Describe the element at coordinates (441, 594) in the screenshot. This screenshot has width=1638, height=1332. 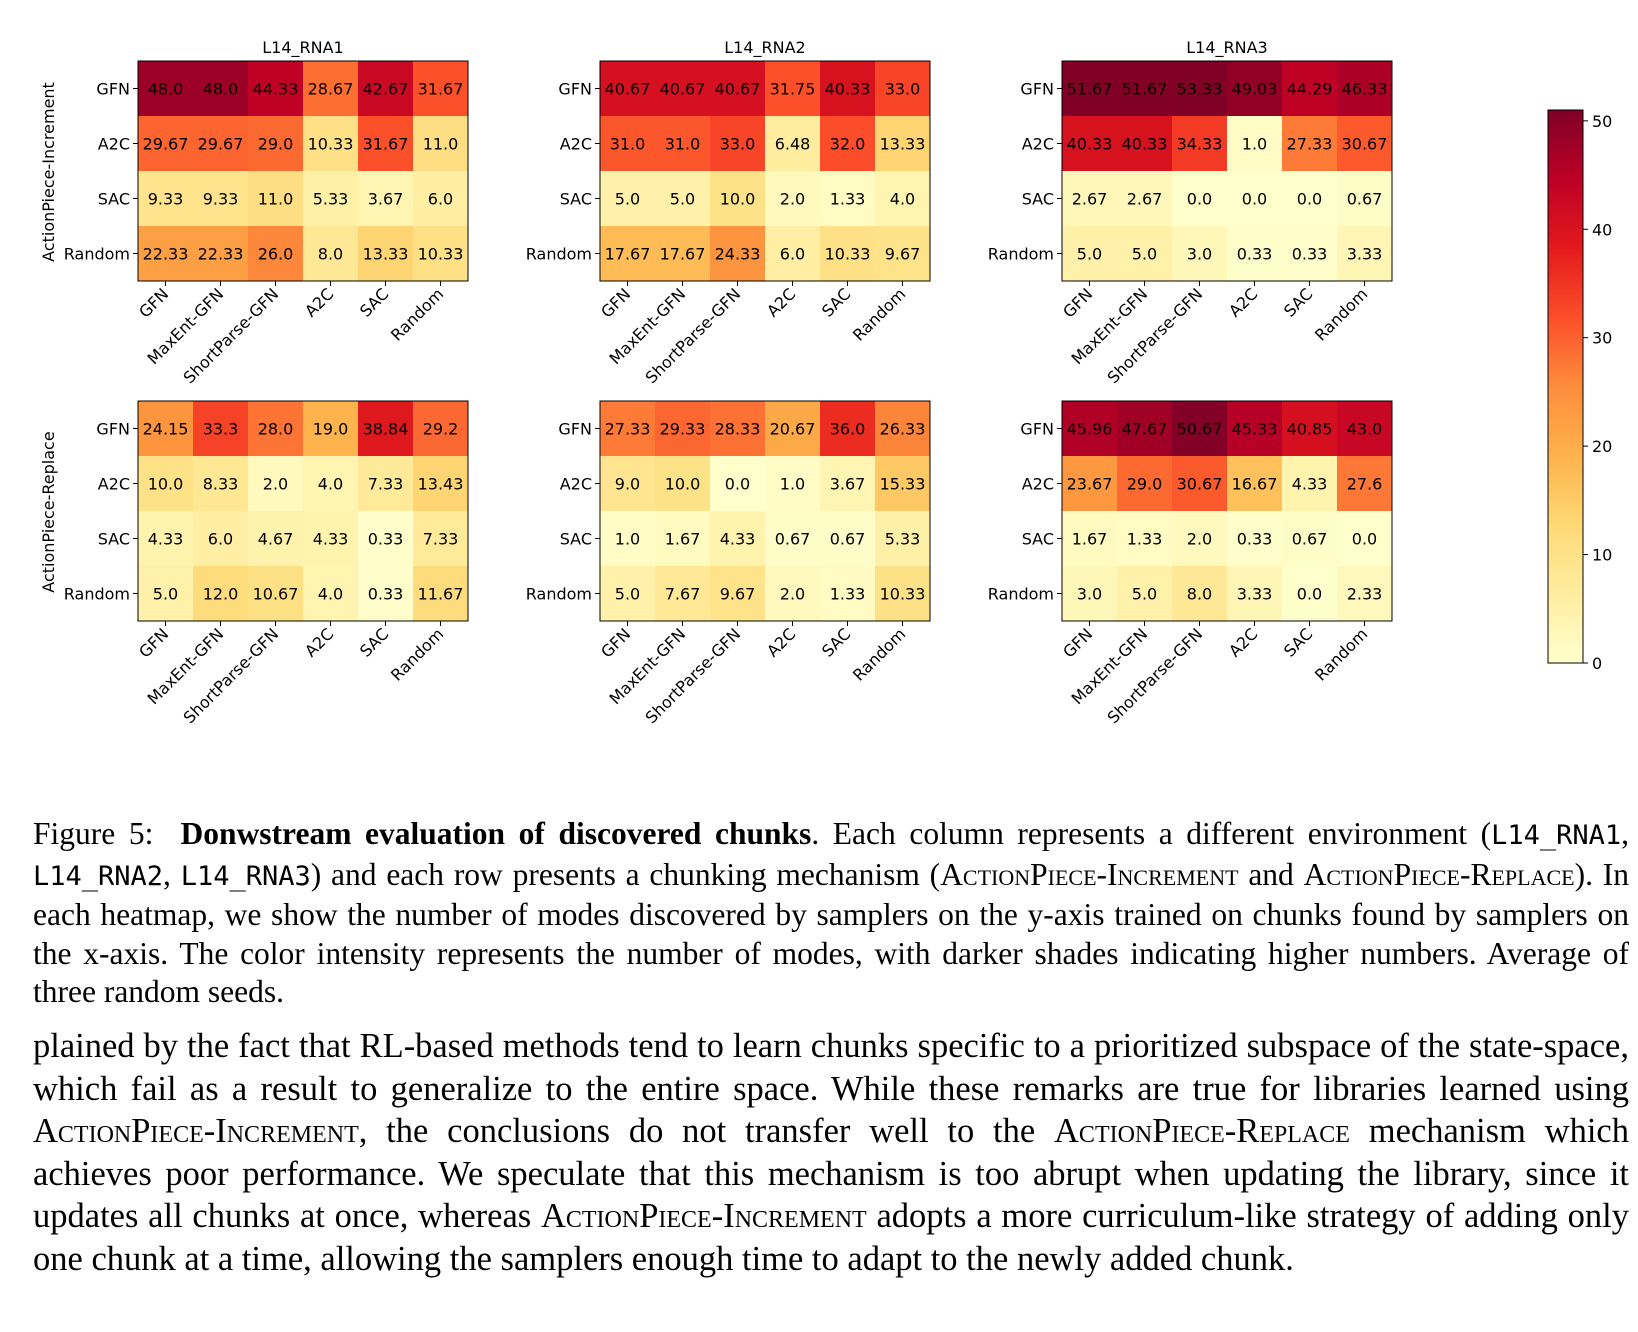
I see `cell-value-label: 11.67` at that location.